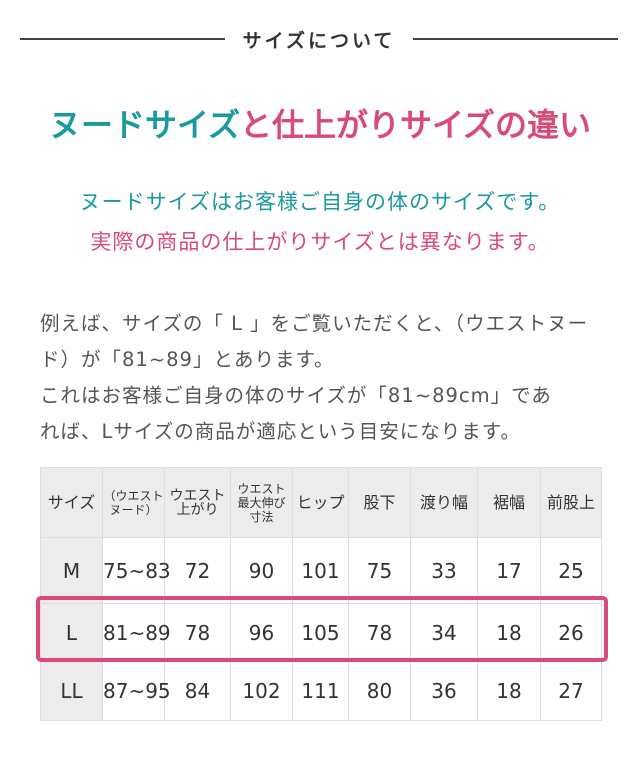  What do you see at coordinates (71, 632) in the screenshot?
I see `size-cell: L` at bounding box center [71, 632].